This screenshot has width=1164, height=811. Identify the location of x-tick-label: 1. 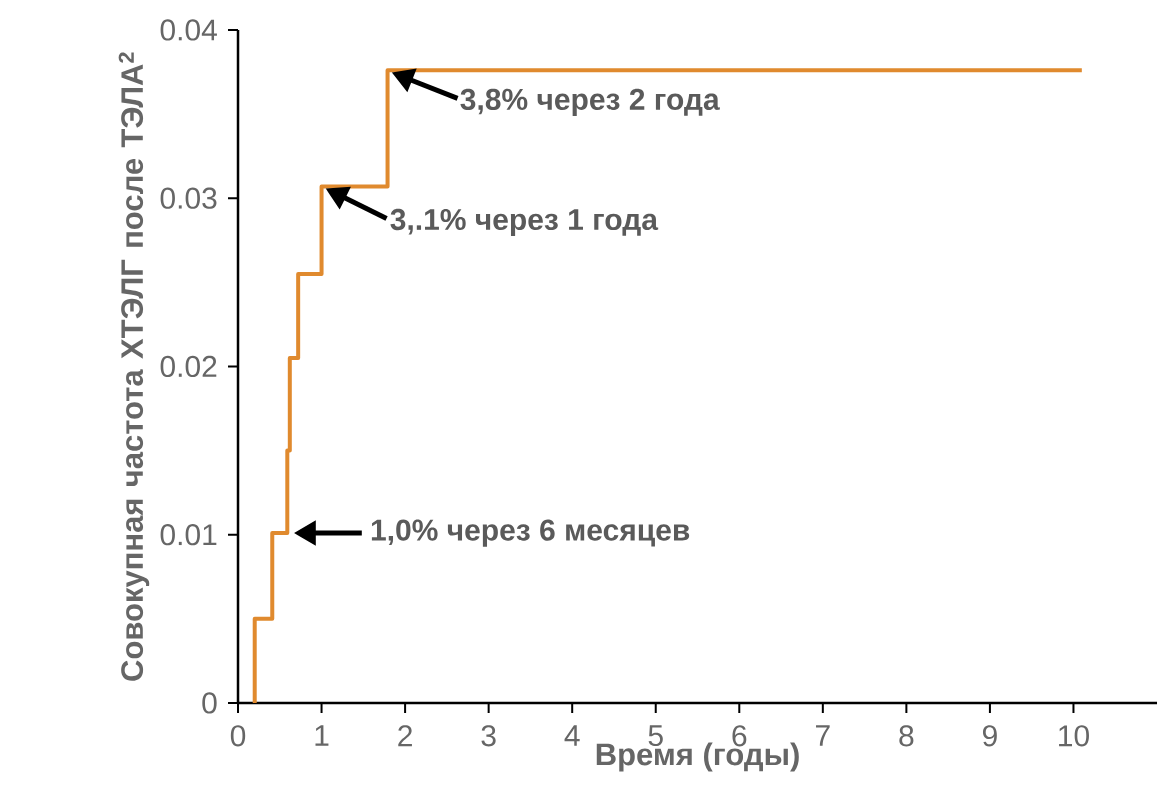
(322, 735).